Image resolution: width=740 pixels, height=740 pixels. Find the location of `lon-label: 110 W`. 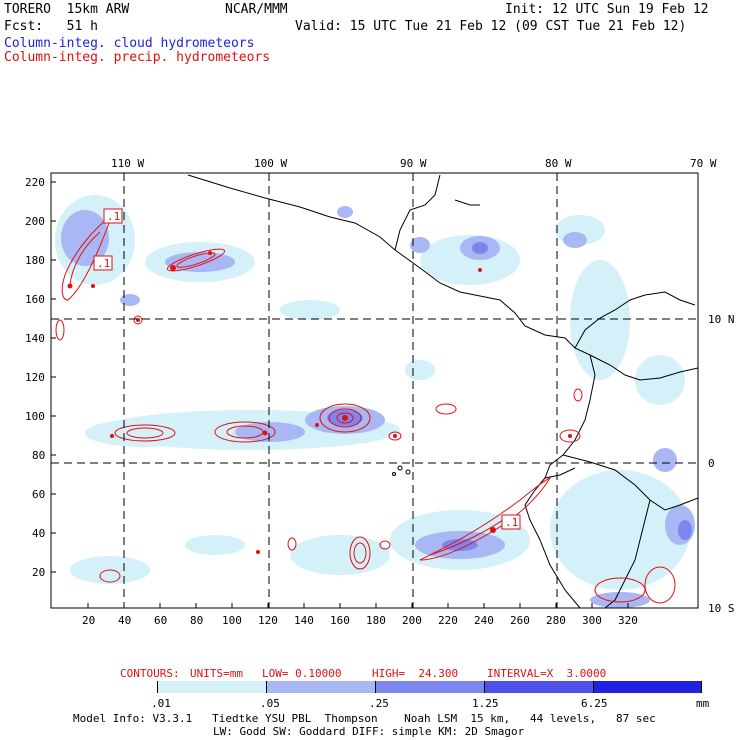

lon-label: 110 W is located at coordinates (128, 163).